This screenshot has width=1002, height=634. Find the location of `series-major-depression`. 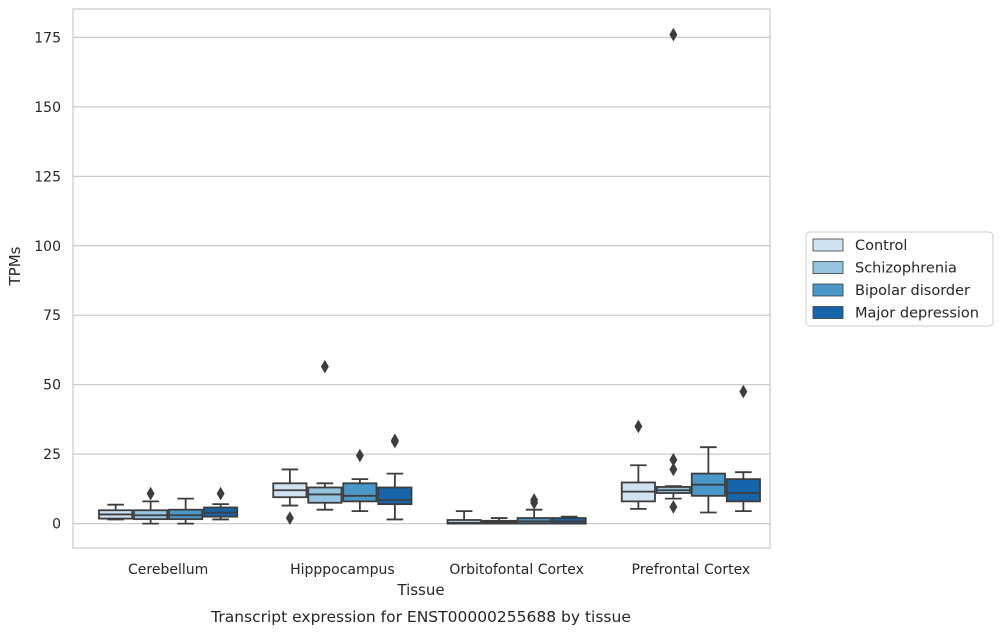

series-major-depression is located at coordinates (482, 454).